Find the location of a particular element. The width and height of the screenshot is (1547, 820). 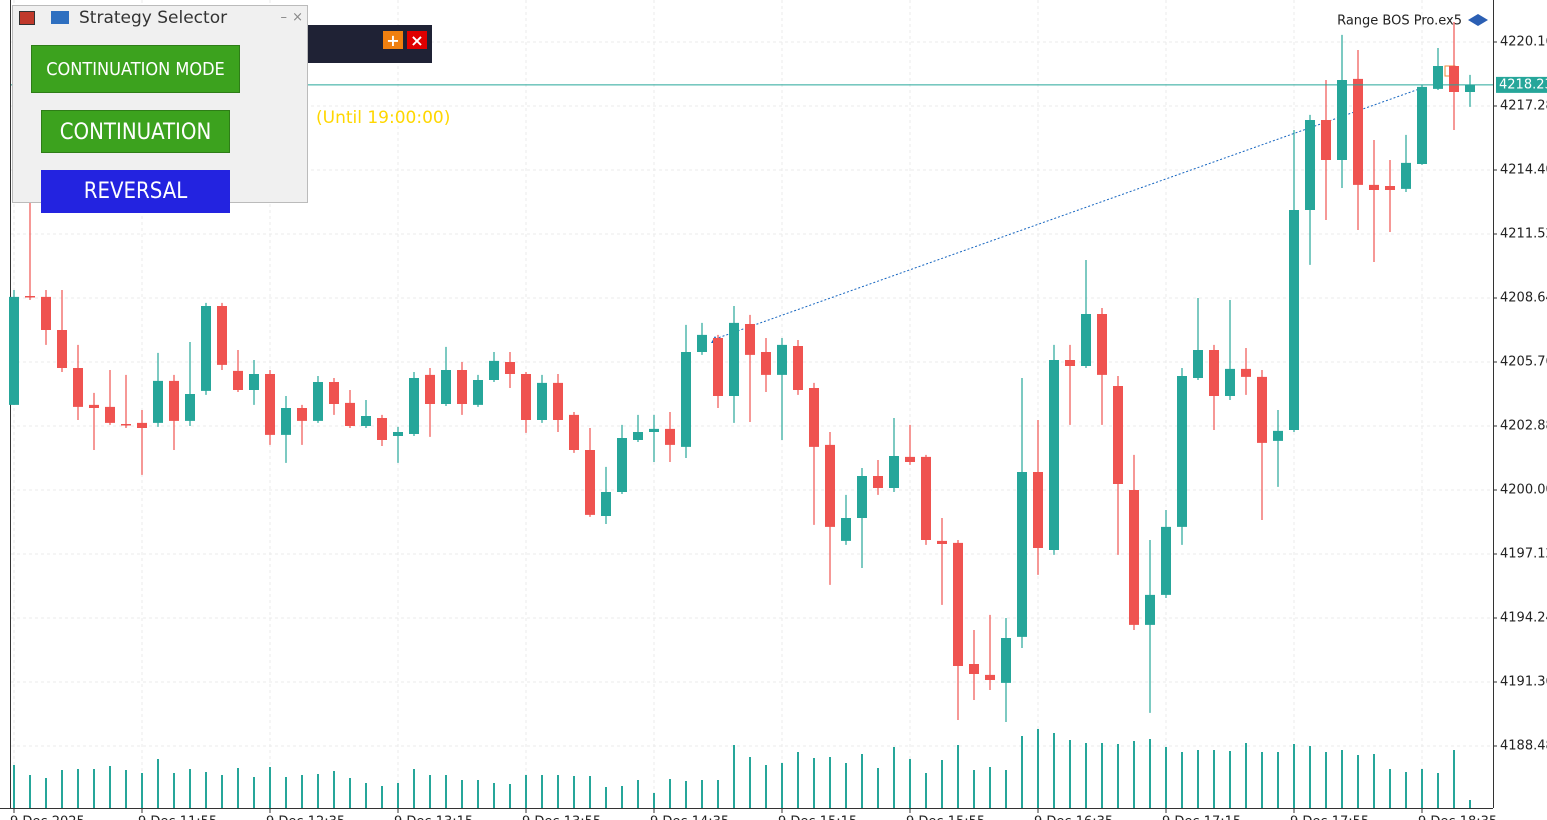

x-tick-label: 9 Dec 16:35 is located at coordinates (1073, 817).